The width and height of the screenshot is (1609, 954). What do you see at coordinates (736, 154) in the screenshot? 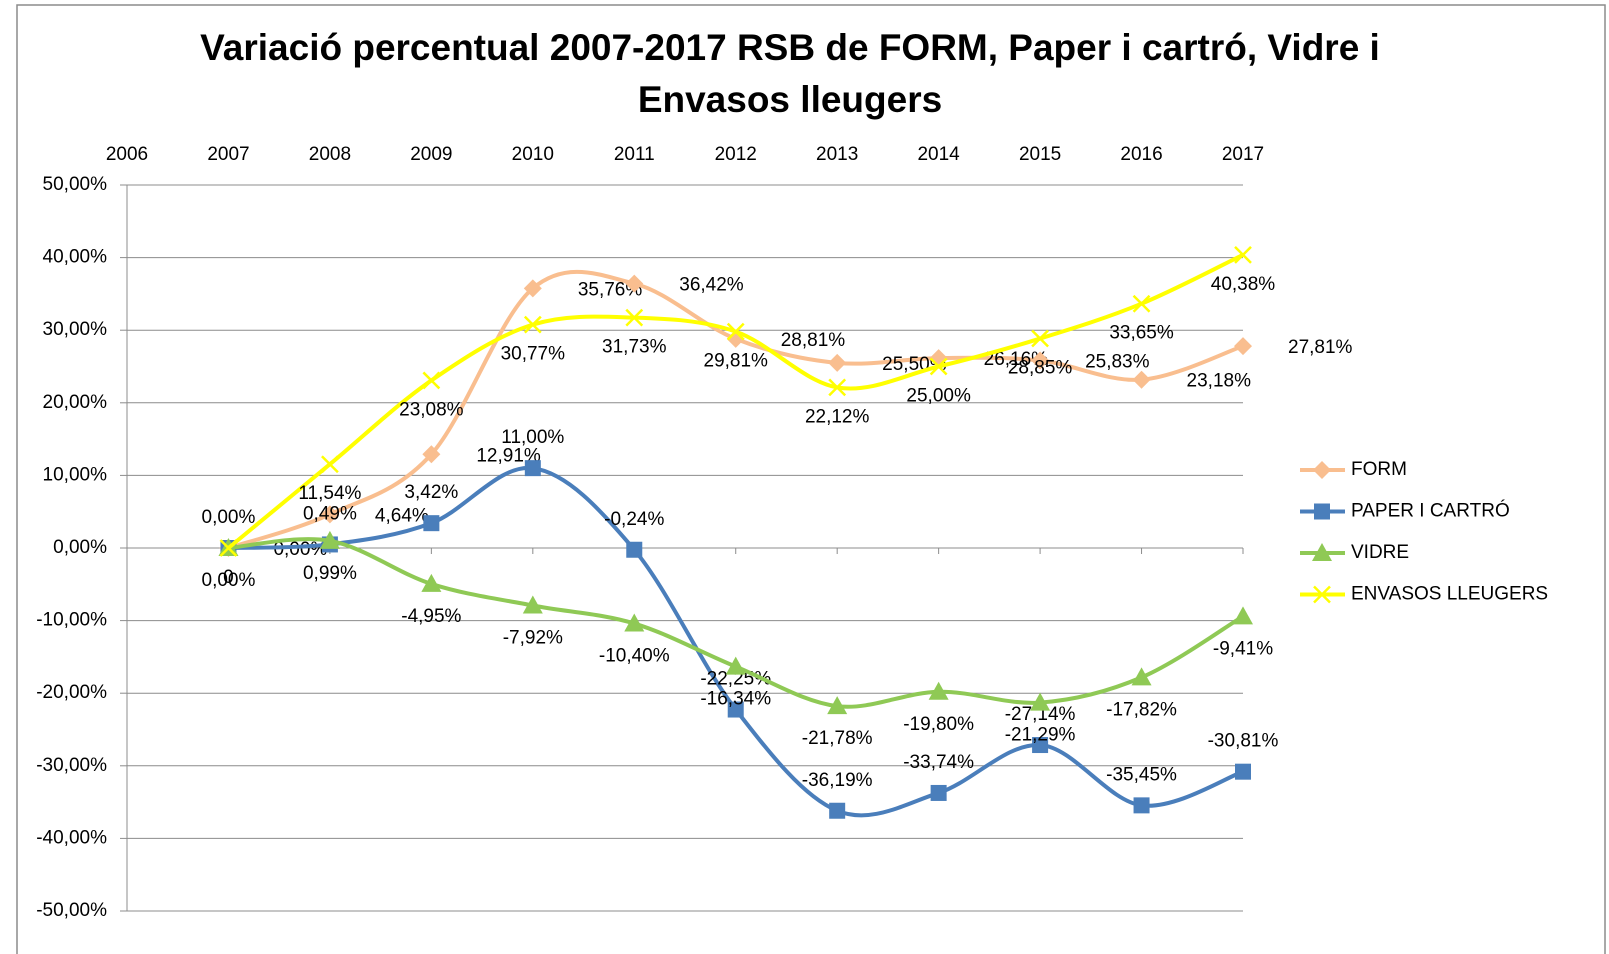
I see `x-tick-label: 2012` at bounding box center [736, 154].